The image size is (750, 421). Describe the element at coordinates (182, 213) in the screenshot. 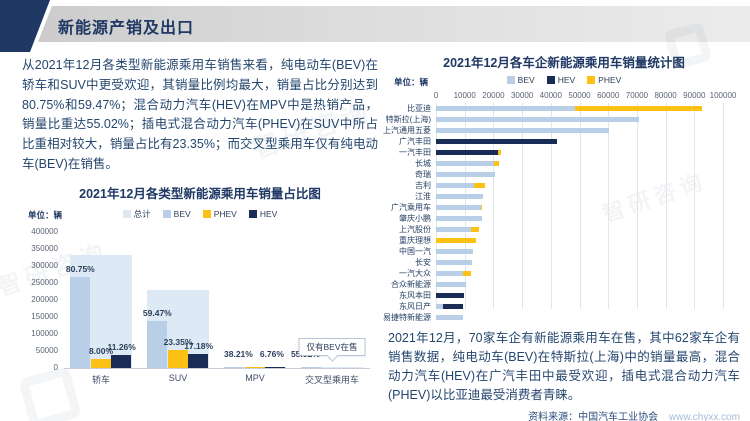

I see `legend-label: BEV` at that location.